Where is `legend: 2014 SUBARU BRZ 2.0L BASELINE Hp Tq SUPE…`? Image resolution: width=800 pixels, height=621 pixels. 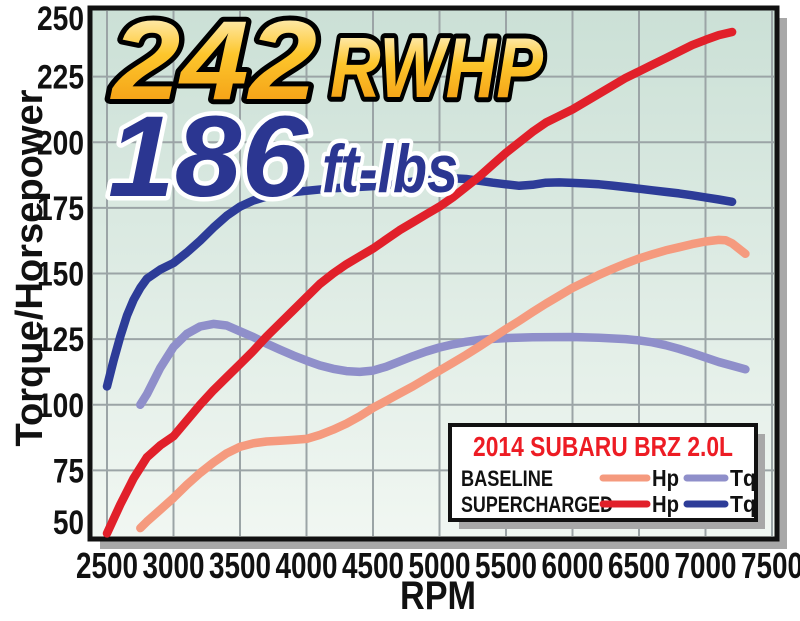 legend: 2014 SUBARU BRZ 2.0L BASELINE Hp Tq SUPE… is located at coordinates (606, 476).